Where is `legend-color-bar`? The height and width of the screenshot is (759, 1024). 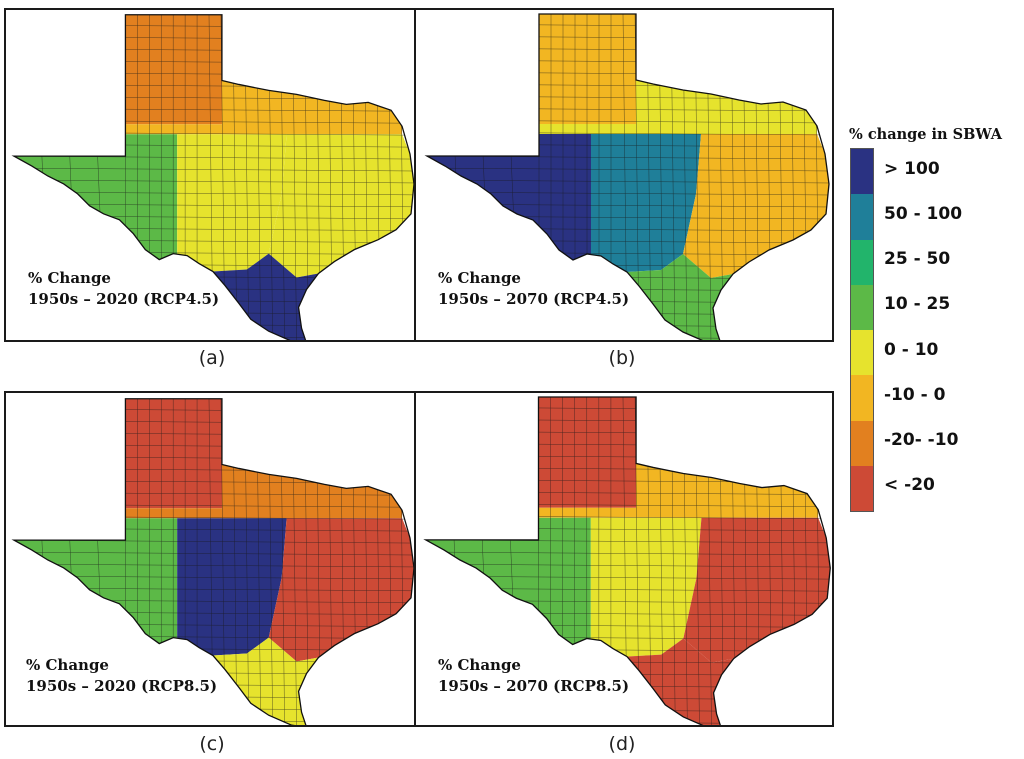
legend-color-bar is located at coordinates (862, 330).